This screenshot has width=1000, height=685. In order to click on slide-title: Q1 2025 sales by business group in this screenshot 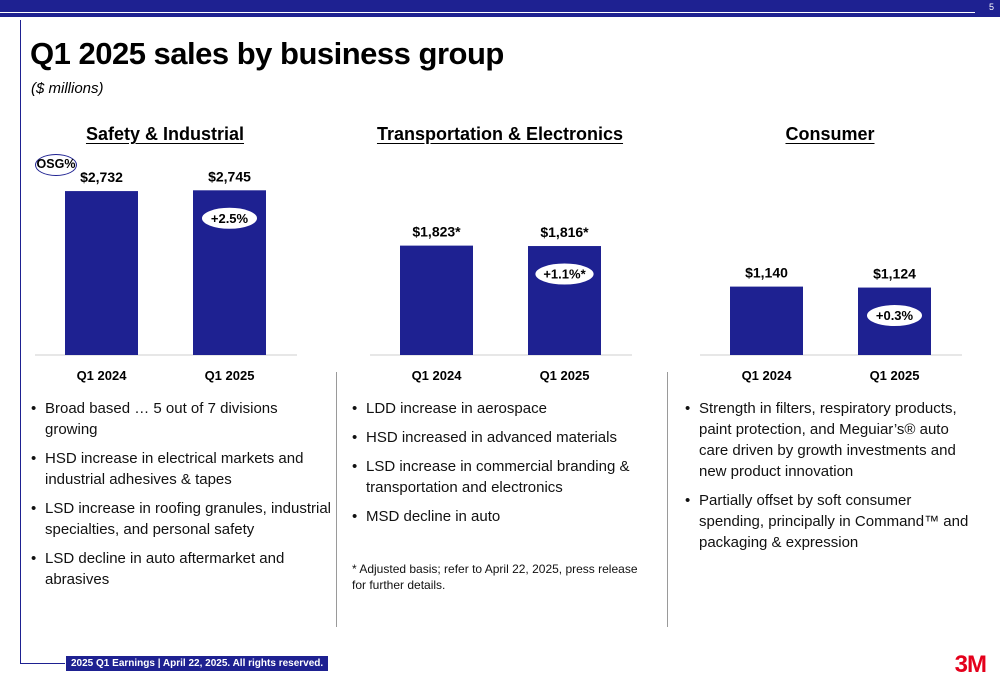, I will do `click(267, 53)`.